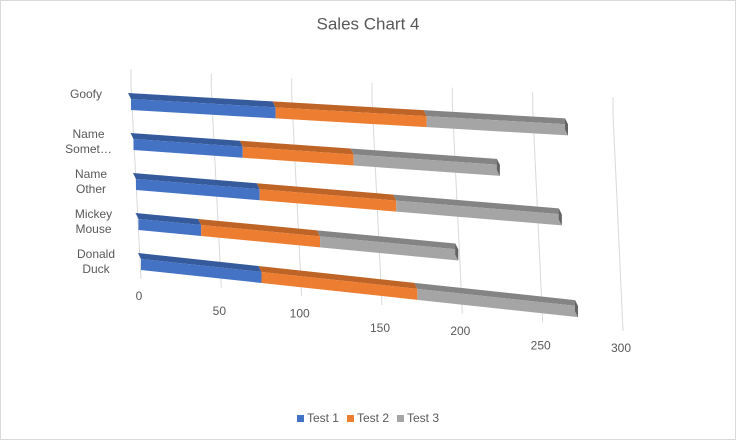  I want to click on chart-title: Sales Chart 4, so click(368, 23).